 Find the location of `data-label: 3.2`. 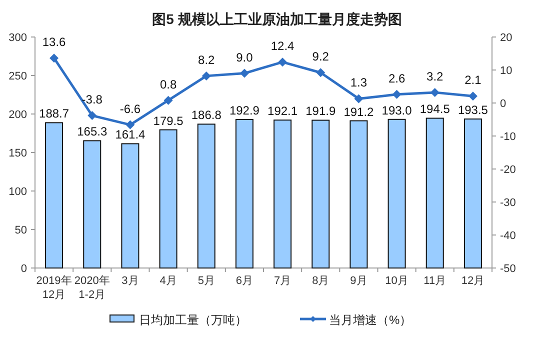

data-label: 3.2 is located at coordinates (435, 76).